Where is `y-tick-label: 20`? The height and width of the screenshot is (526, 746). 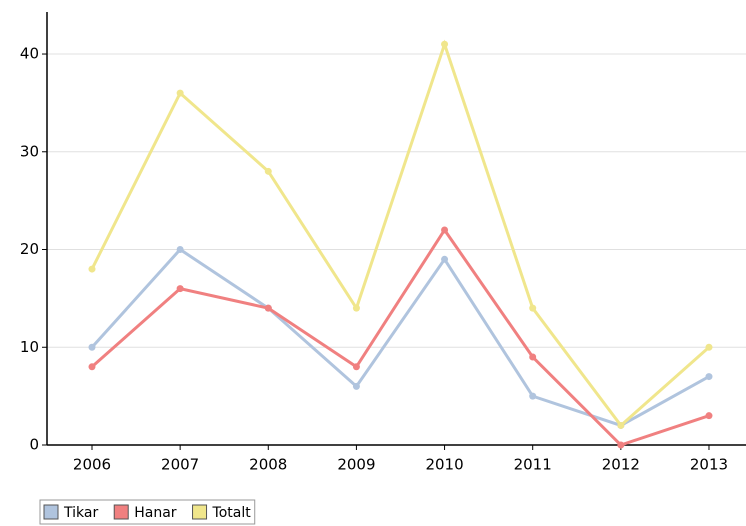
y-tick-label: 20 is located at coordinates (29, 249).